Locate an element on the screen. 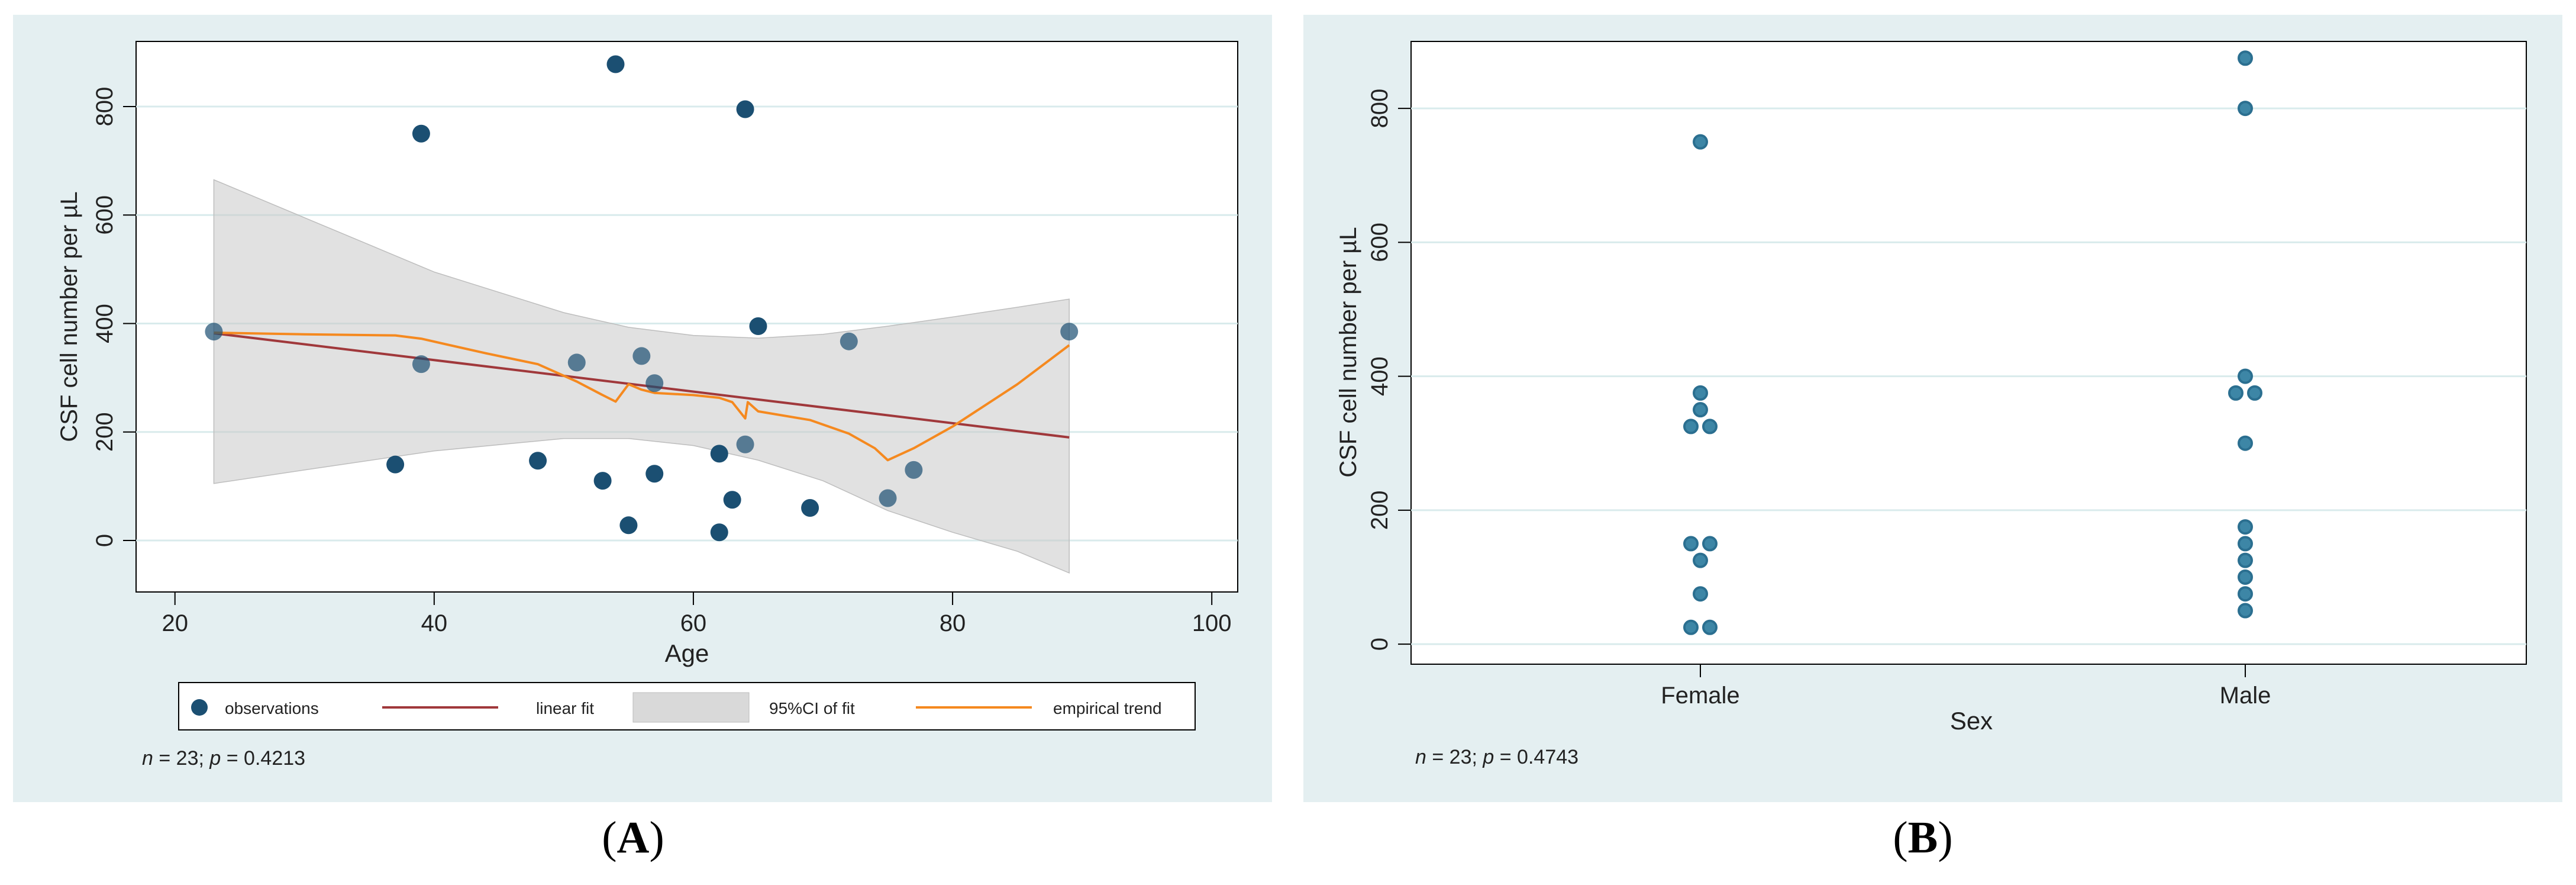 This screenshot has width=2576, height=885. panel-b-note-rest: = 23; is located at coordinates (1454, 757).